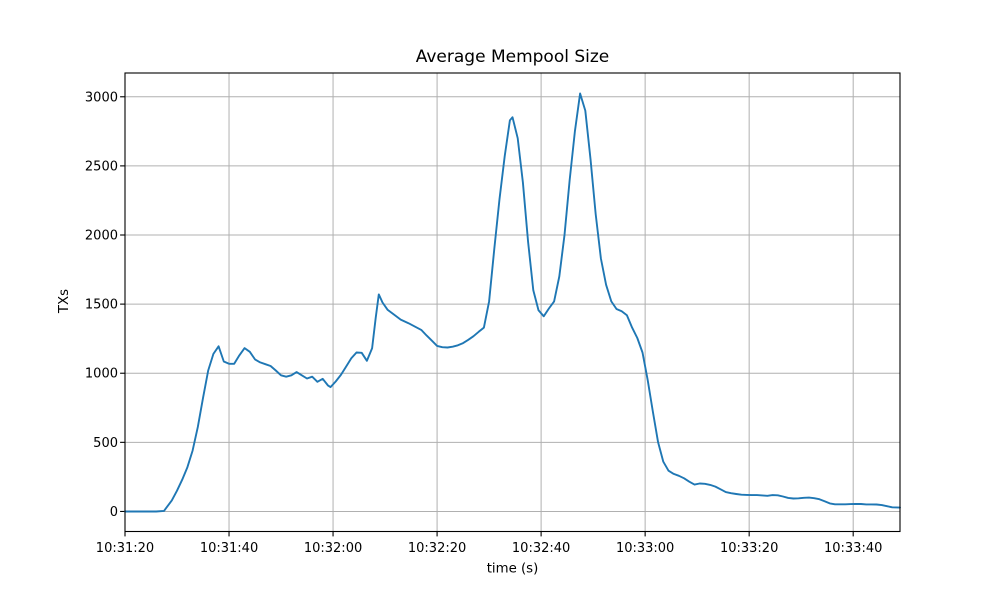  What do you see at coordinates (125, 548) in the screenshot?
I see `x-tick-label: 10:31:20` at bounding box center [125, 548].